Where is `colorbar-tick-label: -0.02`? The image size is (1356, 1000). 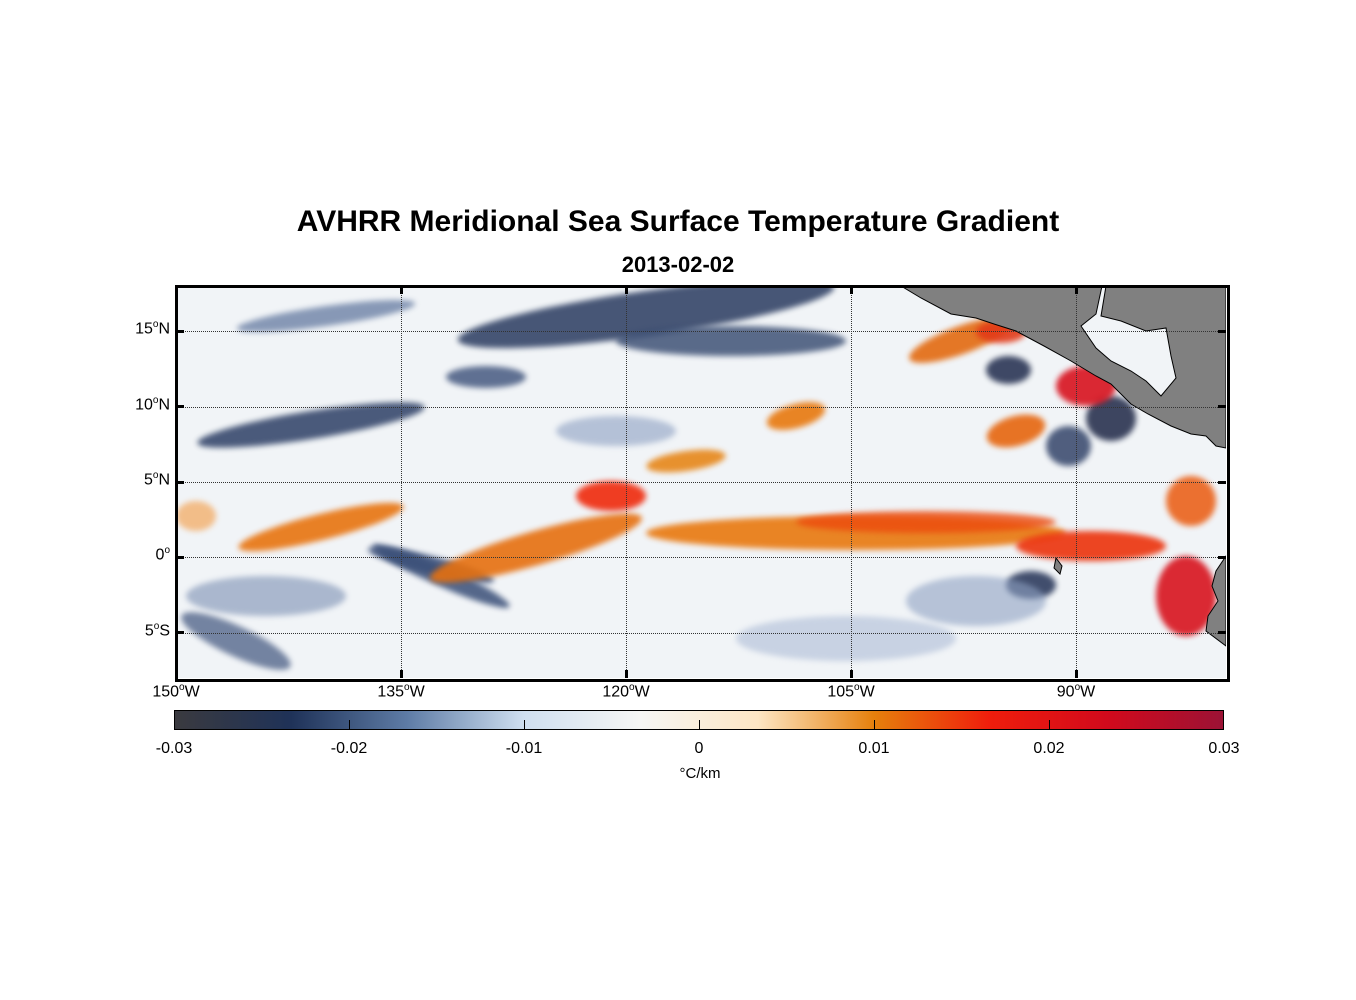 colorbar-tick-label: -0.02 is located at coordinates (349, 748).